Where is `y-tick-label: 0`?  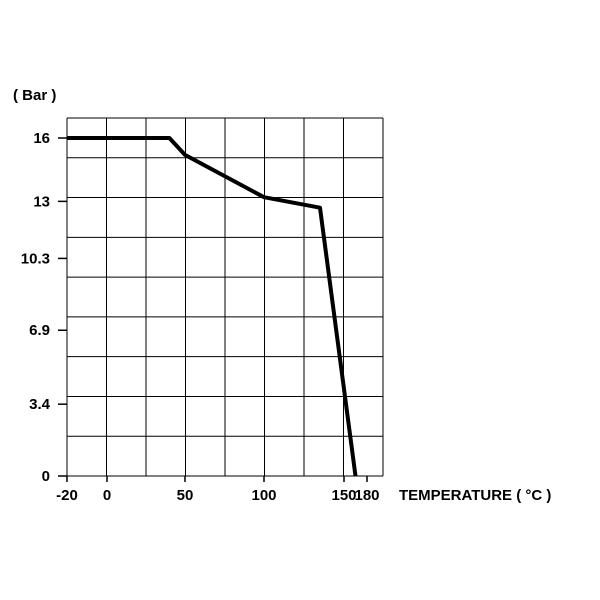
y-tick-label: 0 is located at coordinates (46, 476).